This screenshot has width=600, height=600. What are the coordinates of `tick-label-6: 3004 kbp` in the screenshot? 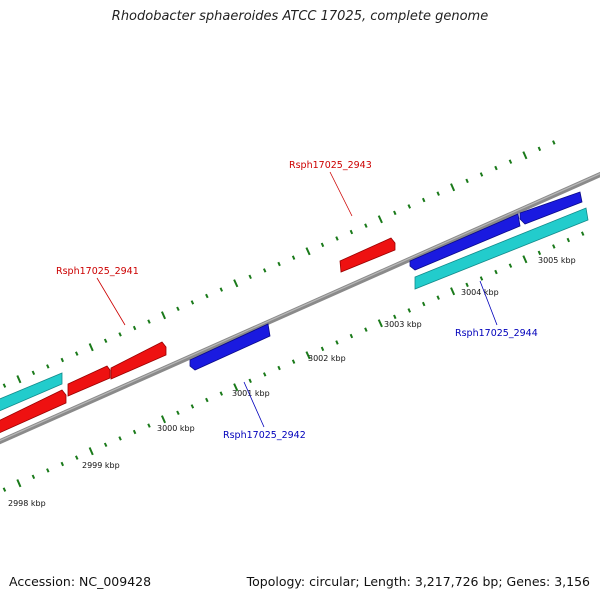 It's located at (480, 292).